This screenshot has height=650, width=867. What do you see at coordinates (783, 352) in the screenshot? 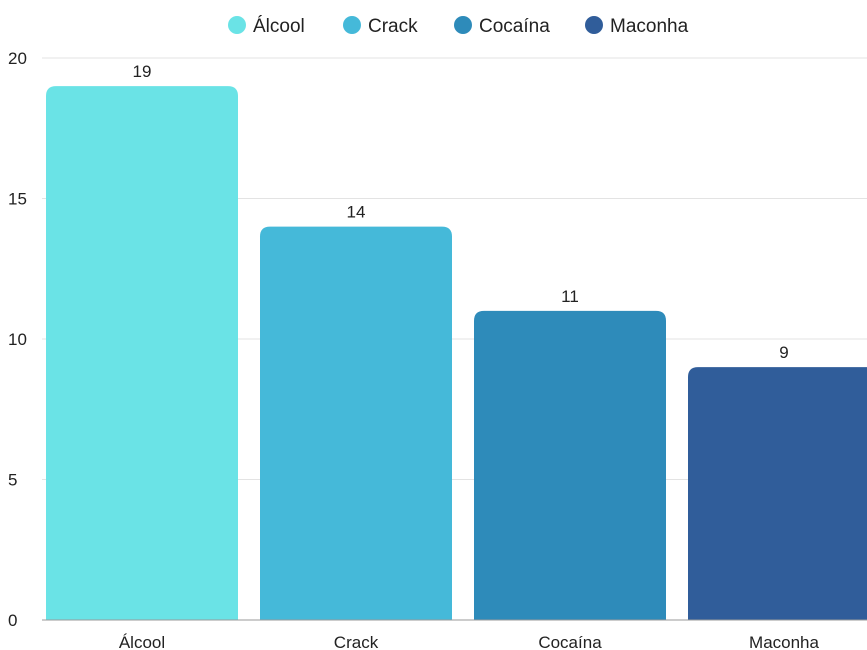
I see `data-label: 9` at bounding box center [783, 352].